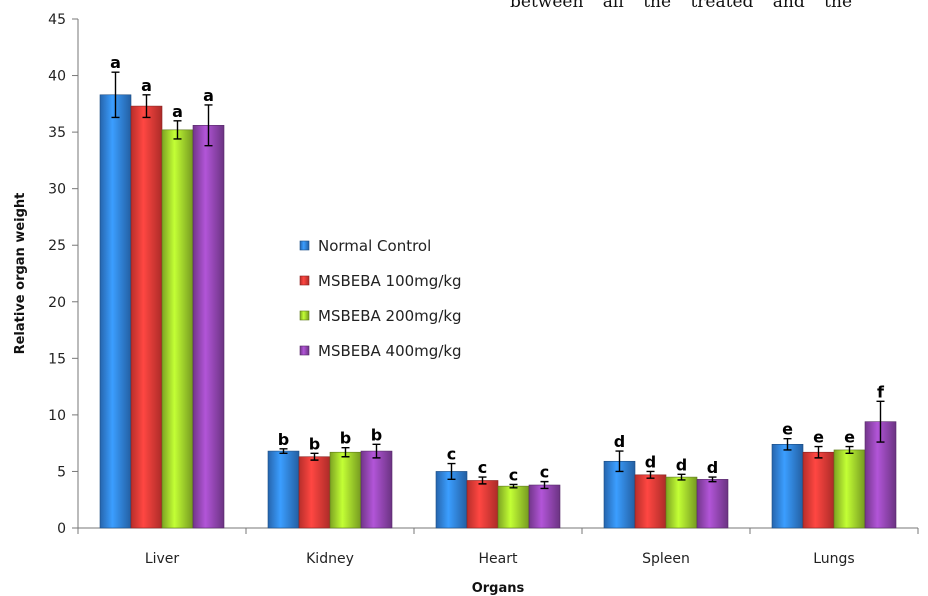  I want to click on legend-label: MSBEBA 100mg/kg, so click(390, 281).